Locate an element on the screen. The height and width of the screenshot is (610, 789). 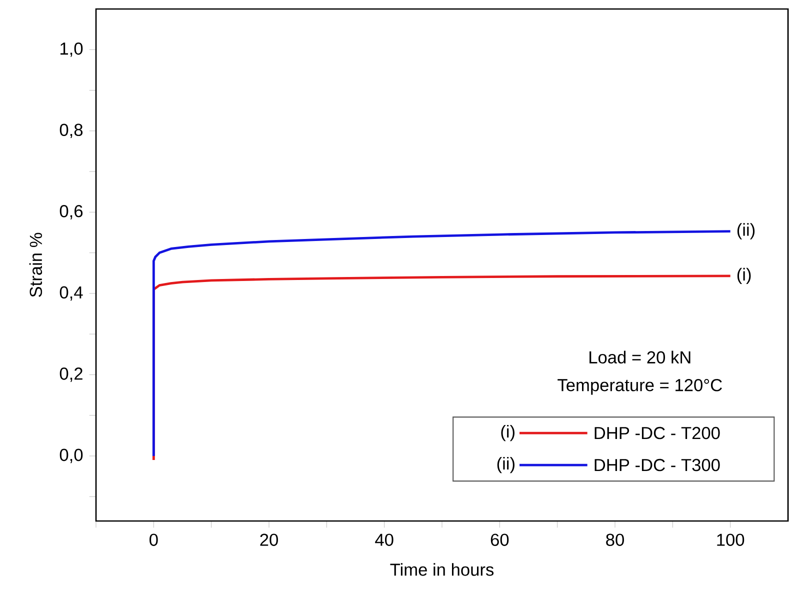
legend-label: DHP -DC - T300 is located at coordinates (657, 465).